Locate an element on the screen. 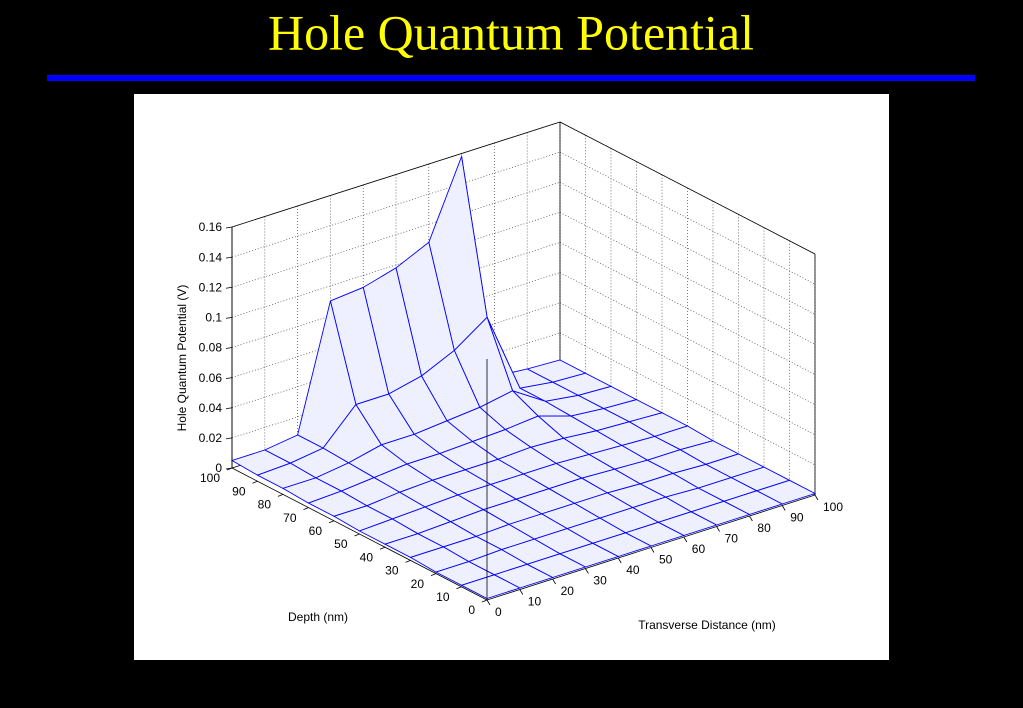 The image size is (1023, 708). y-tick-label: 100 is located at coordinates (833, 507).